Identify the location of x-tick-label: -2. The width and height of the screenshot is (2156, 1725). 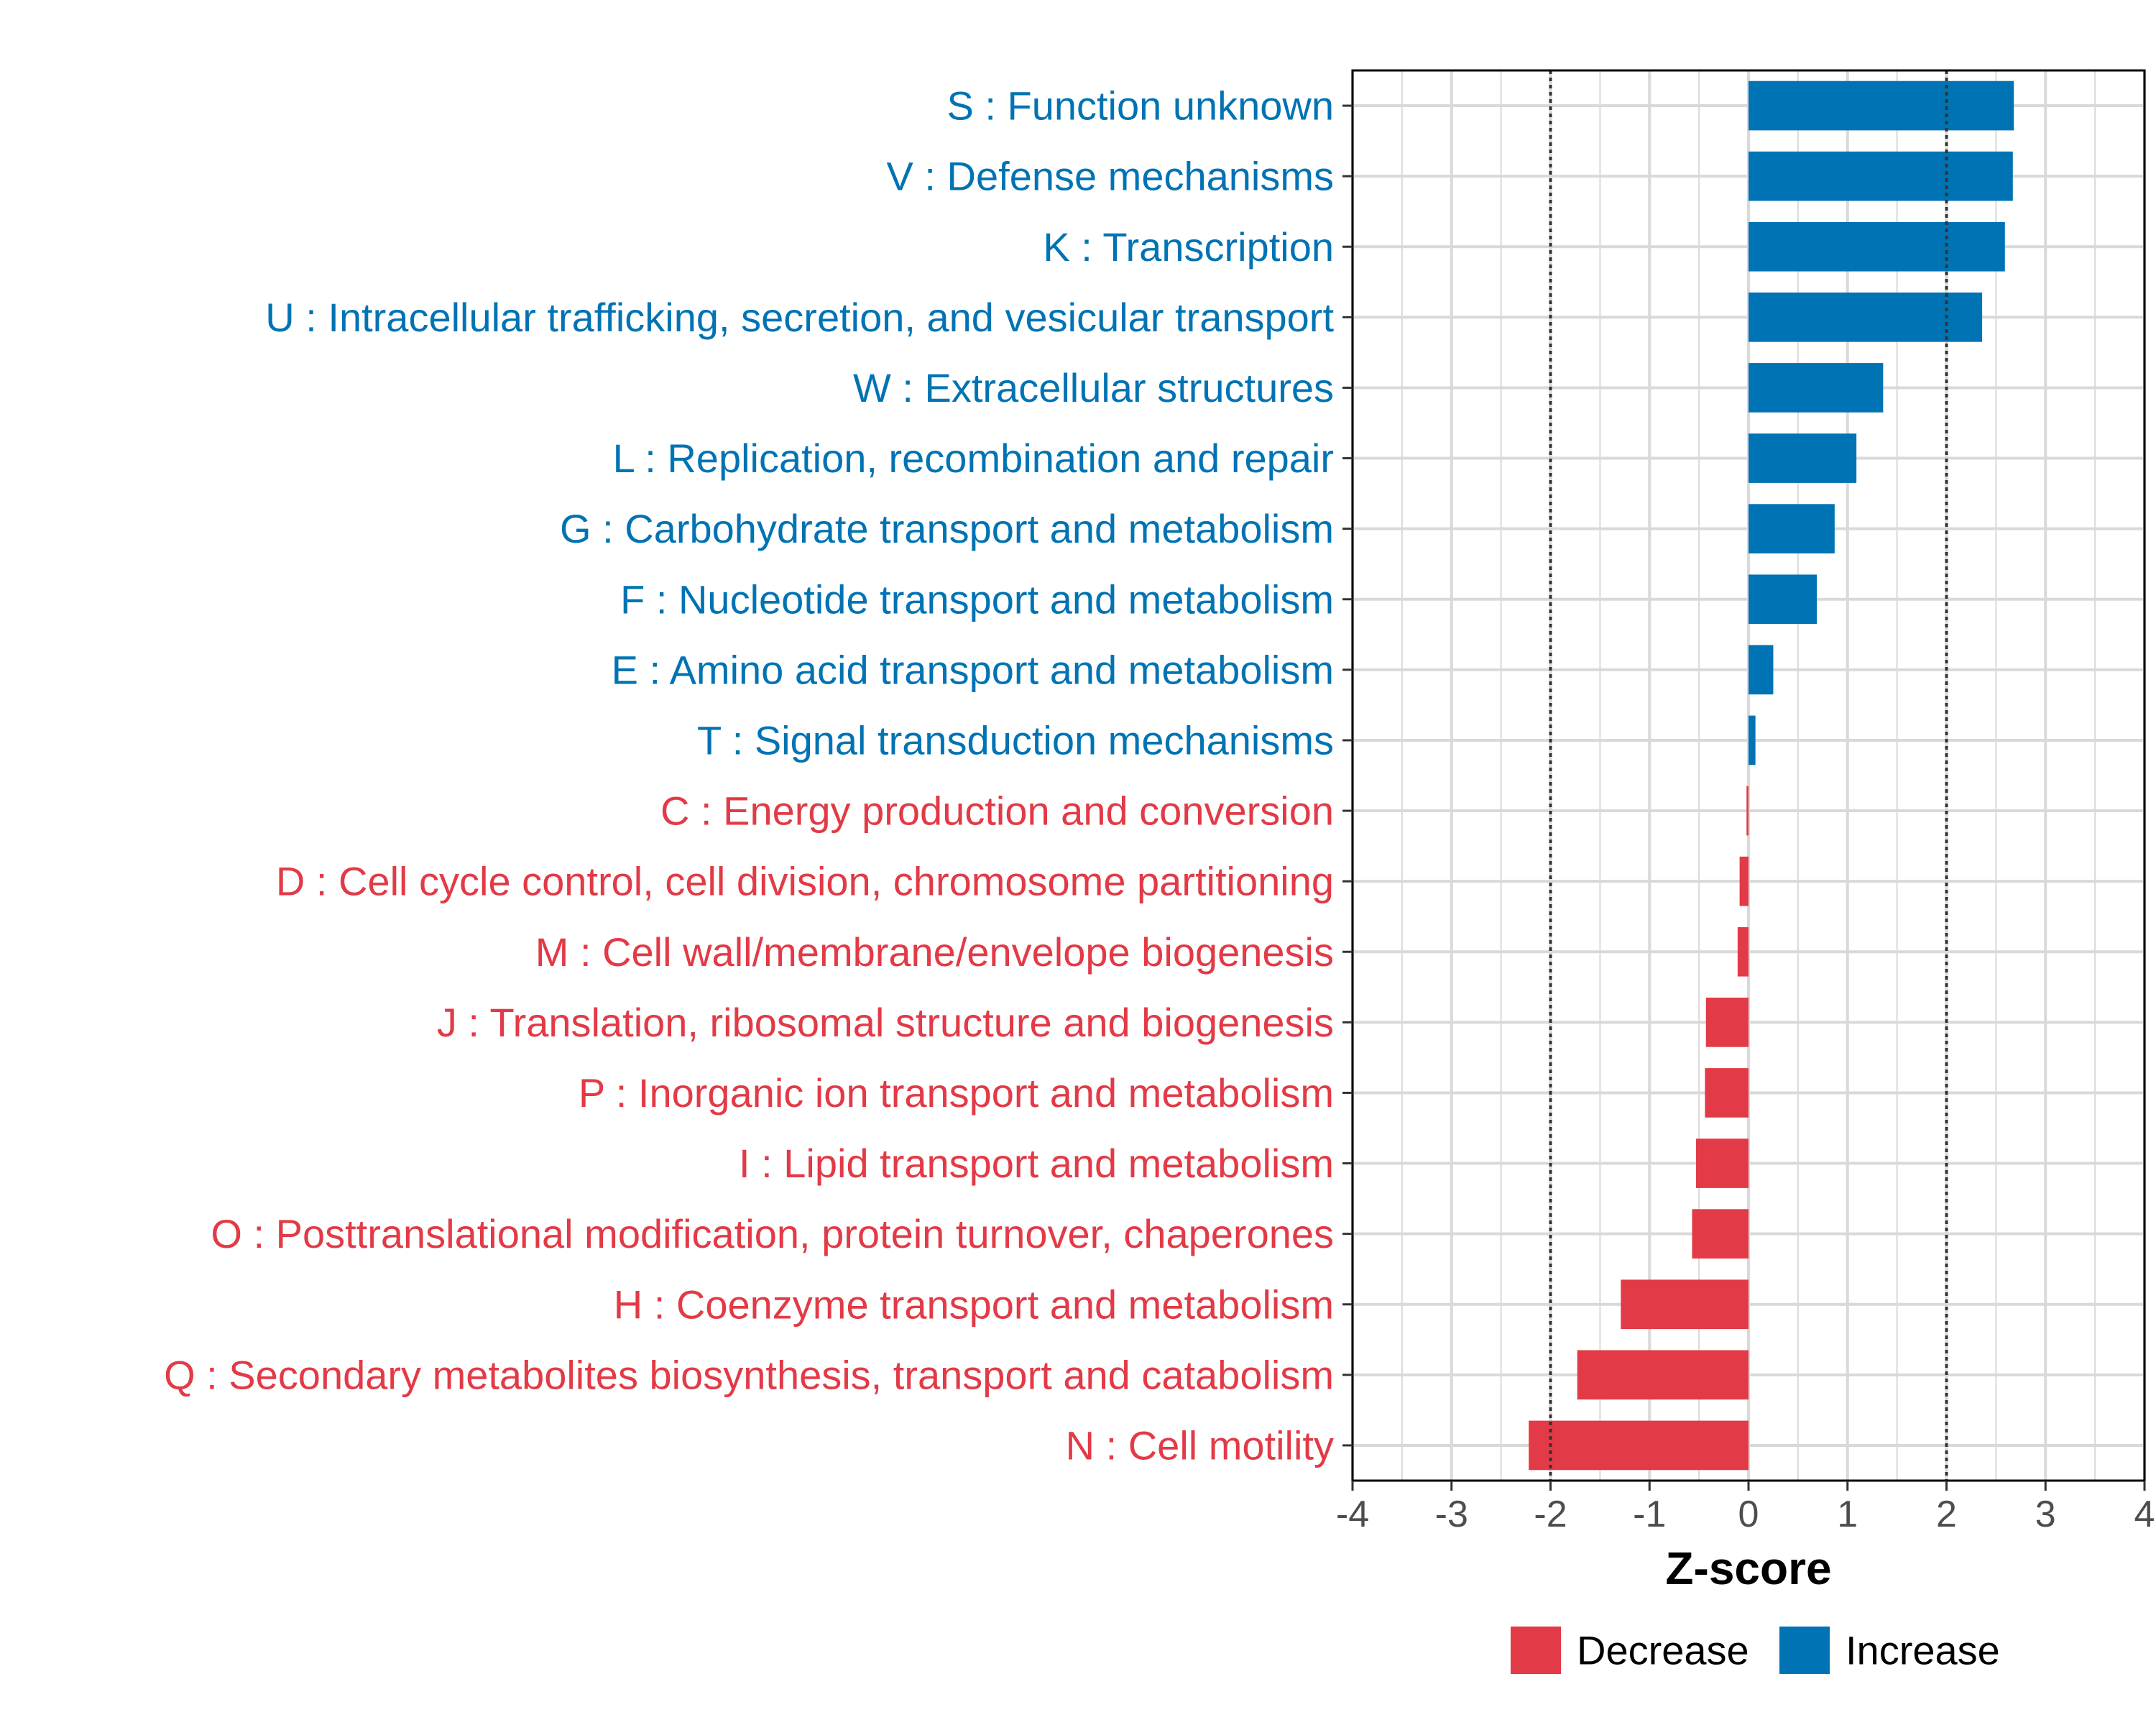
(1551, 1514).